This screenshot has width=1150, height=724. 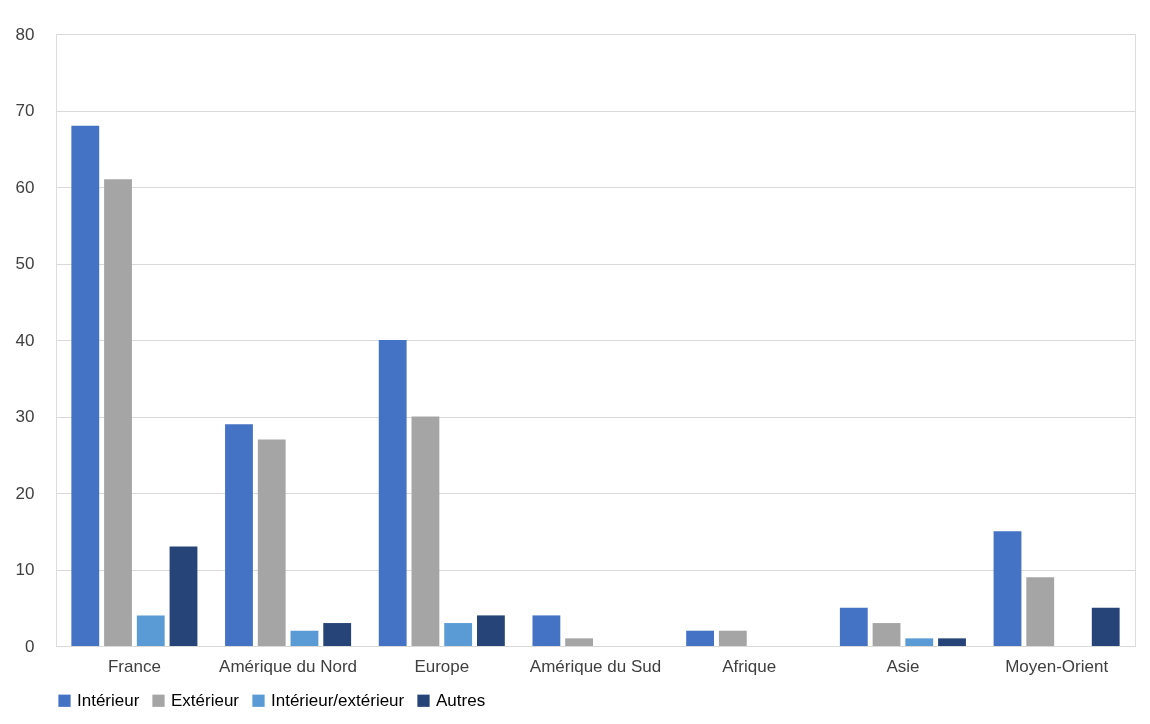 What do you see at coordinates (25, 263) in the screenshot?
I see `y-tick-label: 50` at bounding box center [25, 263].